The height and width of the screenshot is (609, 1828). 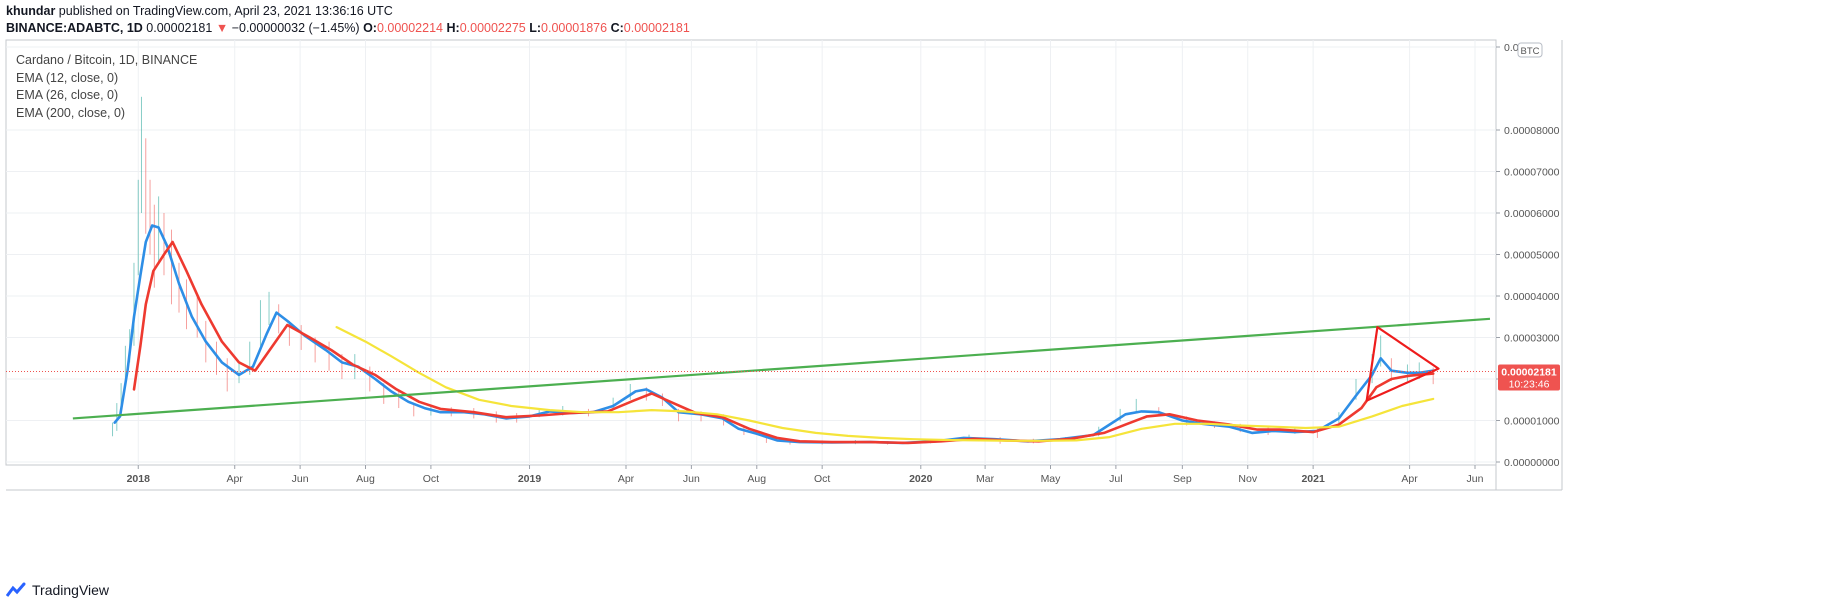 What do you see at coordinates (31, 11) in the screenshot?
I see `author-name: khundar` at bounding box center [31, 11].